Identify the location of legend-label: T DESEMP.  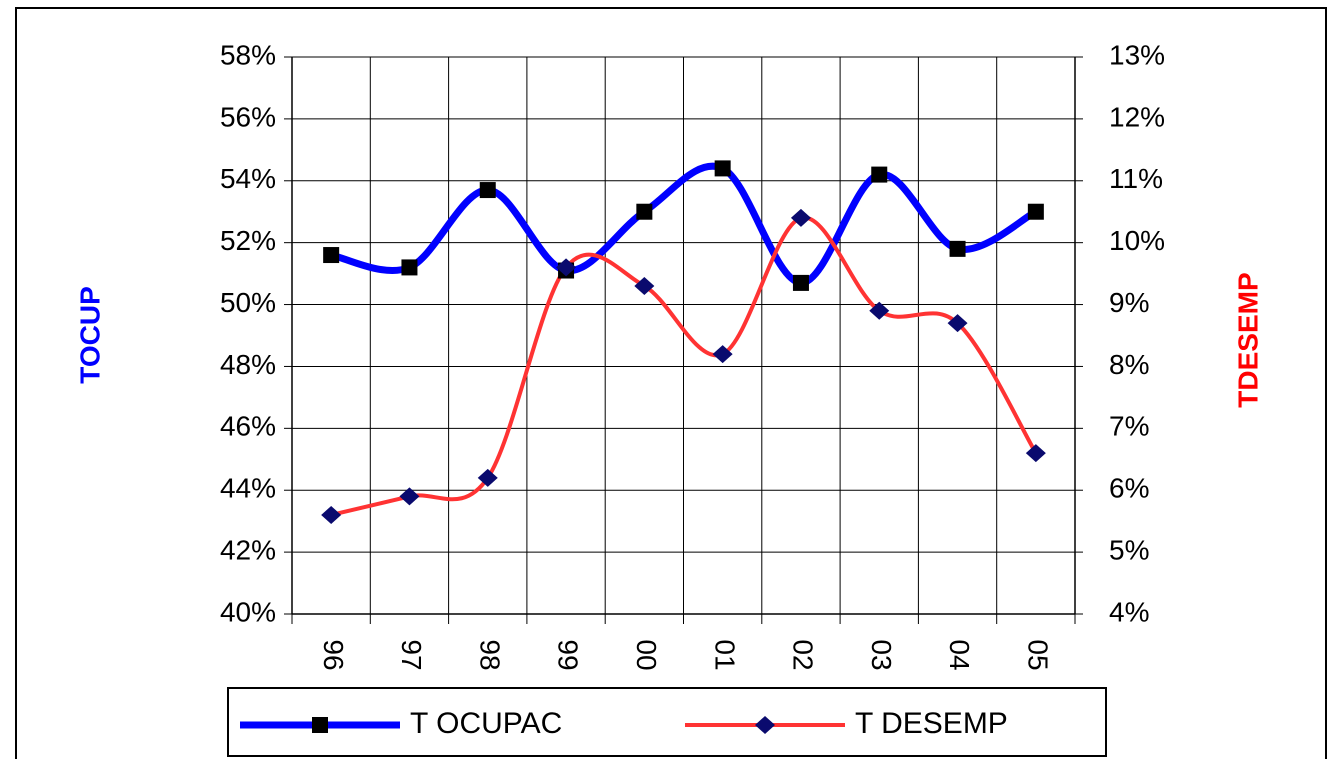
(931, 723).